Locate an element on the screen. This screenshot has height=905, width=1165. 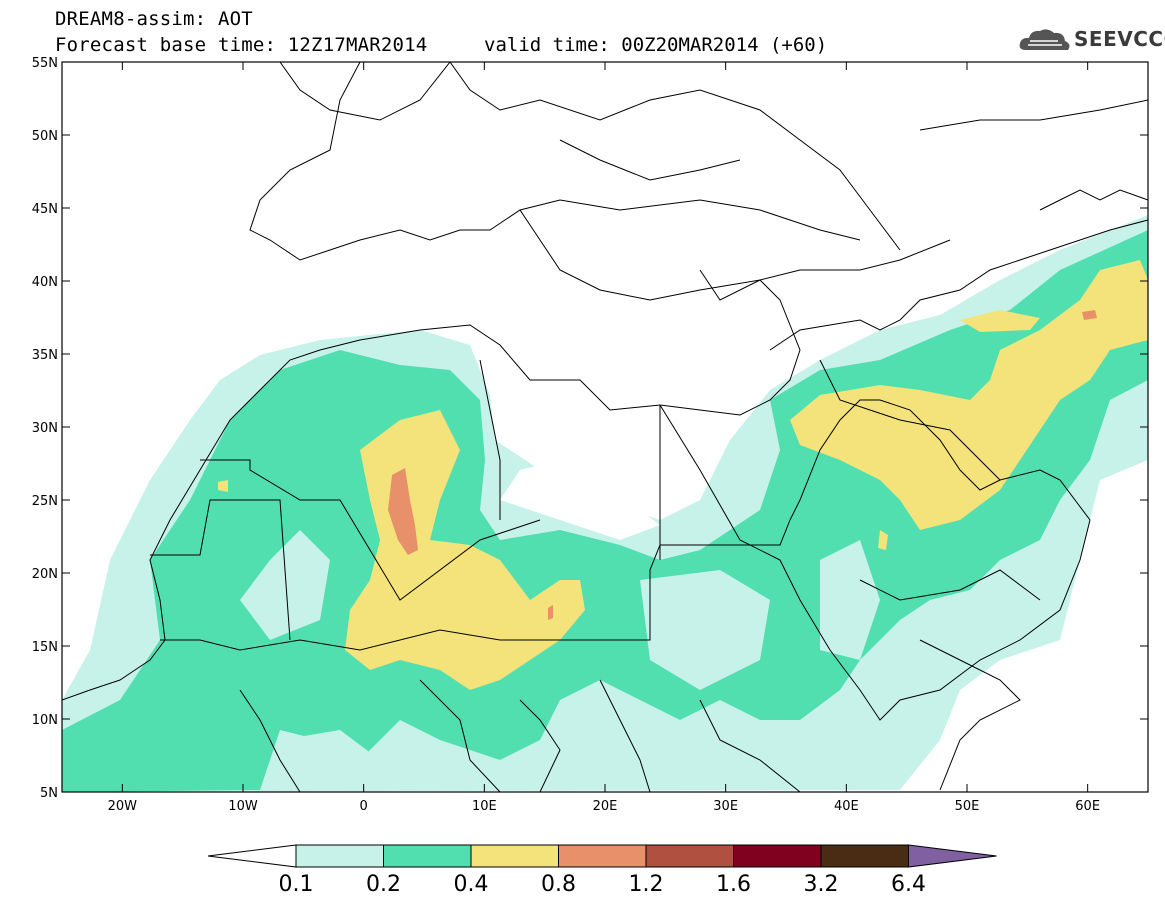
lat-tick-label: 20N is located at coordinates (45, 574).